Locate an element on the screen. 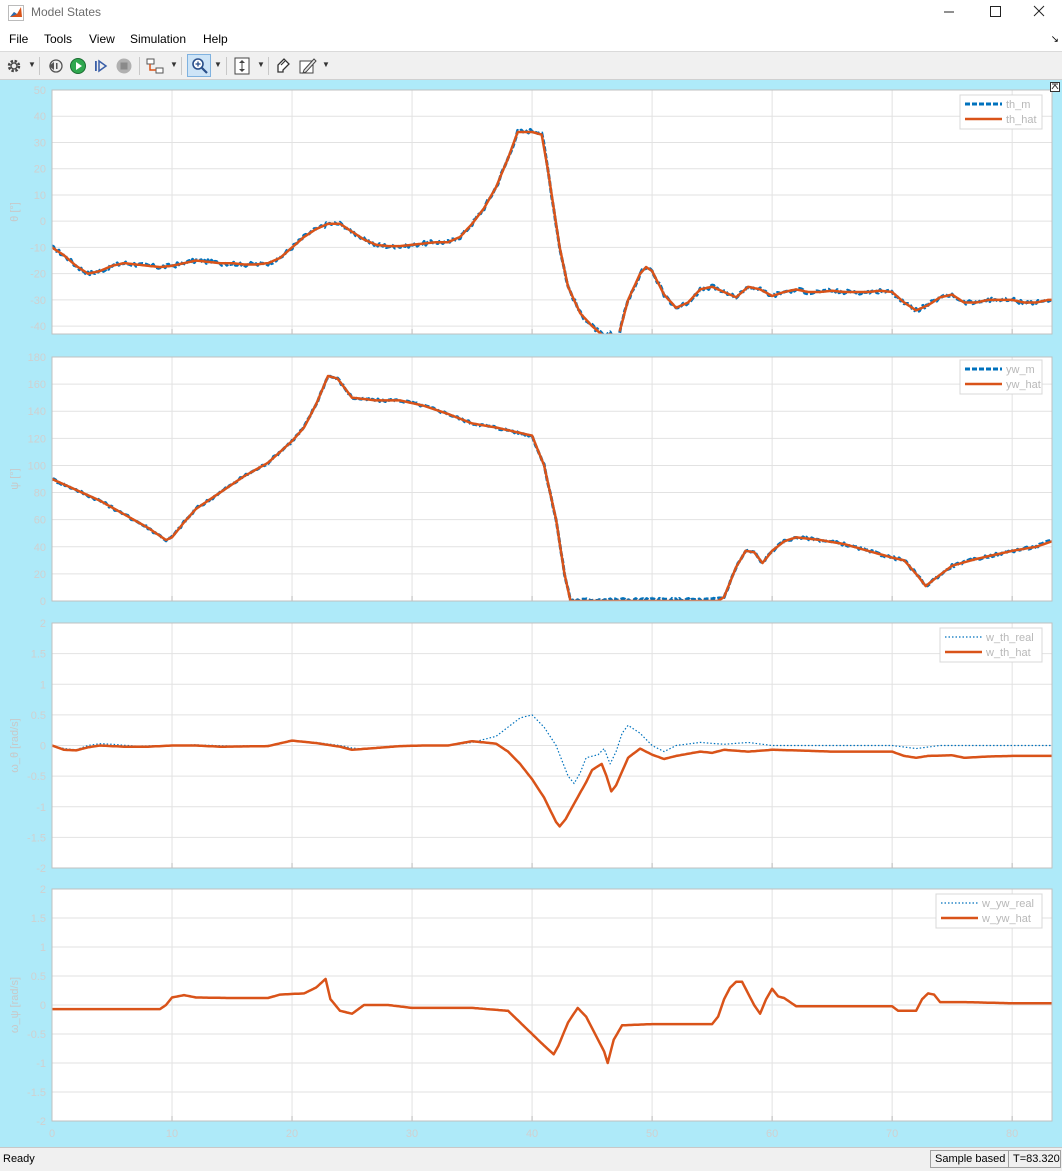 The height and width of the screenshot is (1171, 1062). close-button is located at coordinates (1039, 13).